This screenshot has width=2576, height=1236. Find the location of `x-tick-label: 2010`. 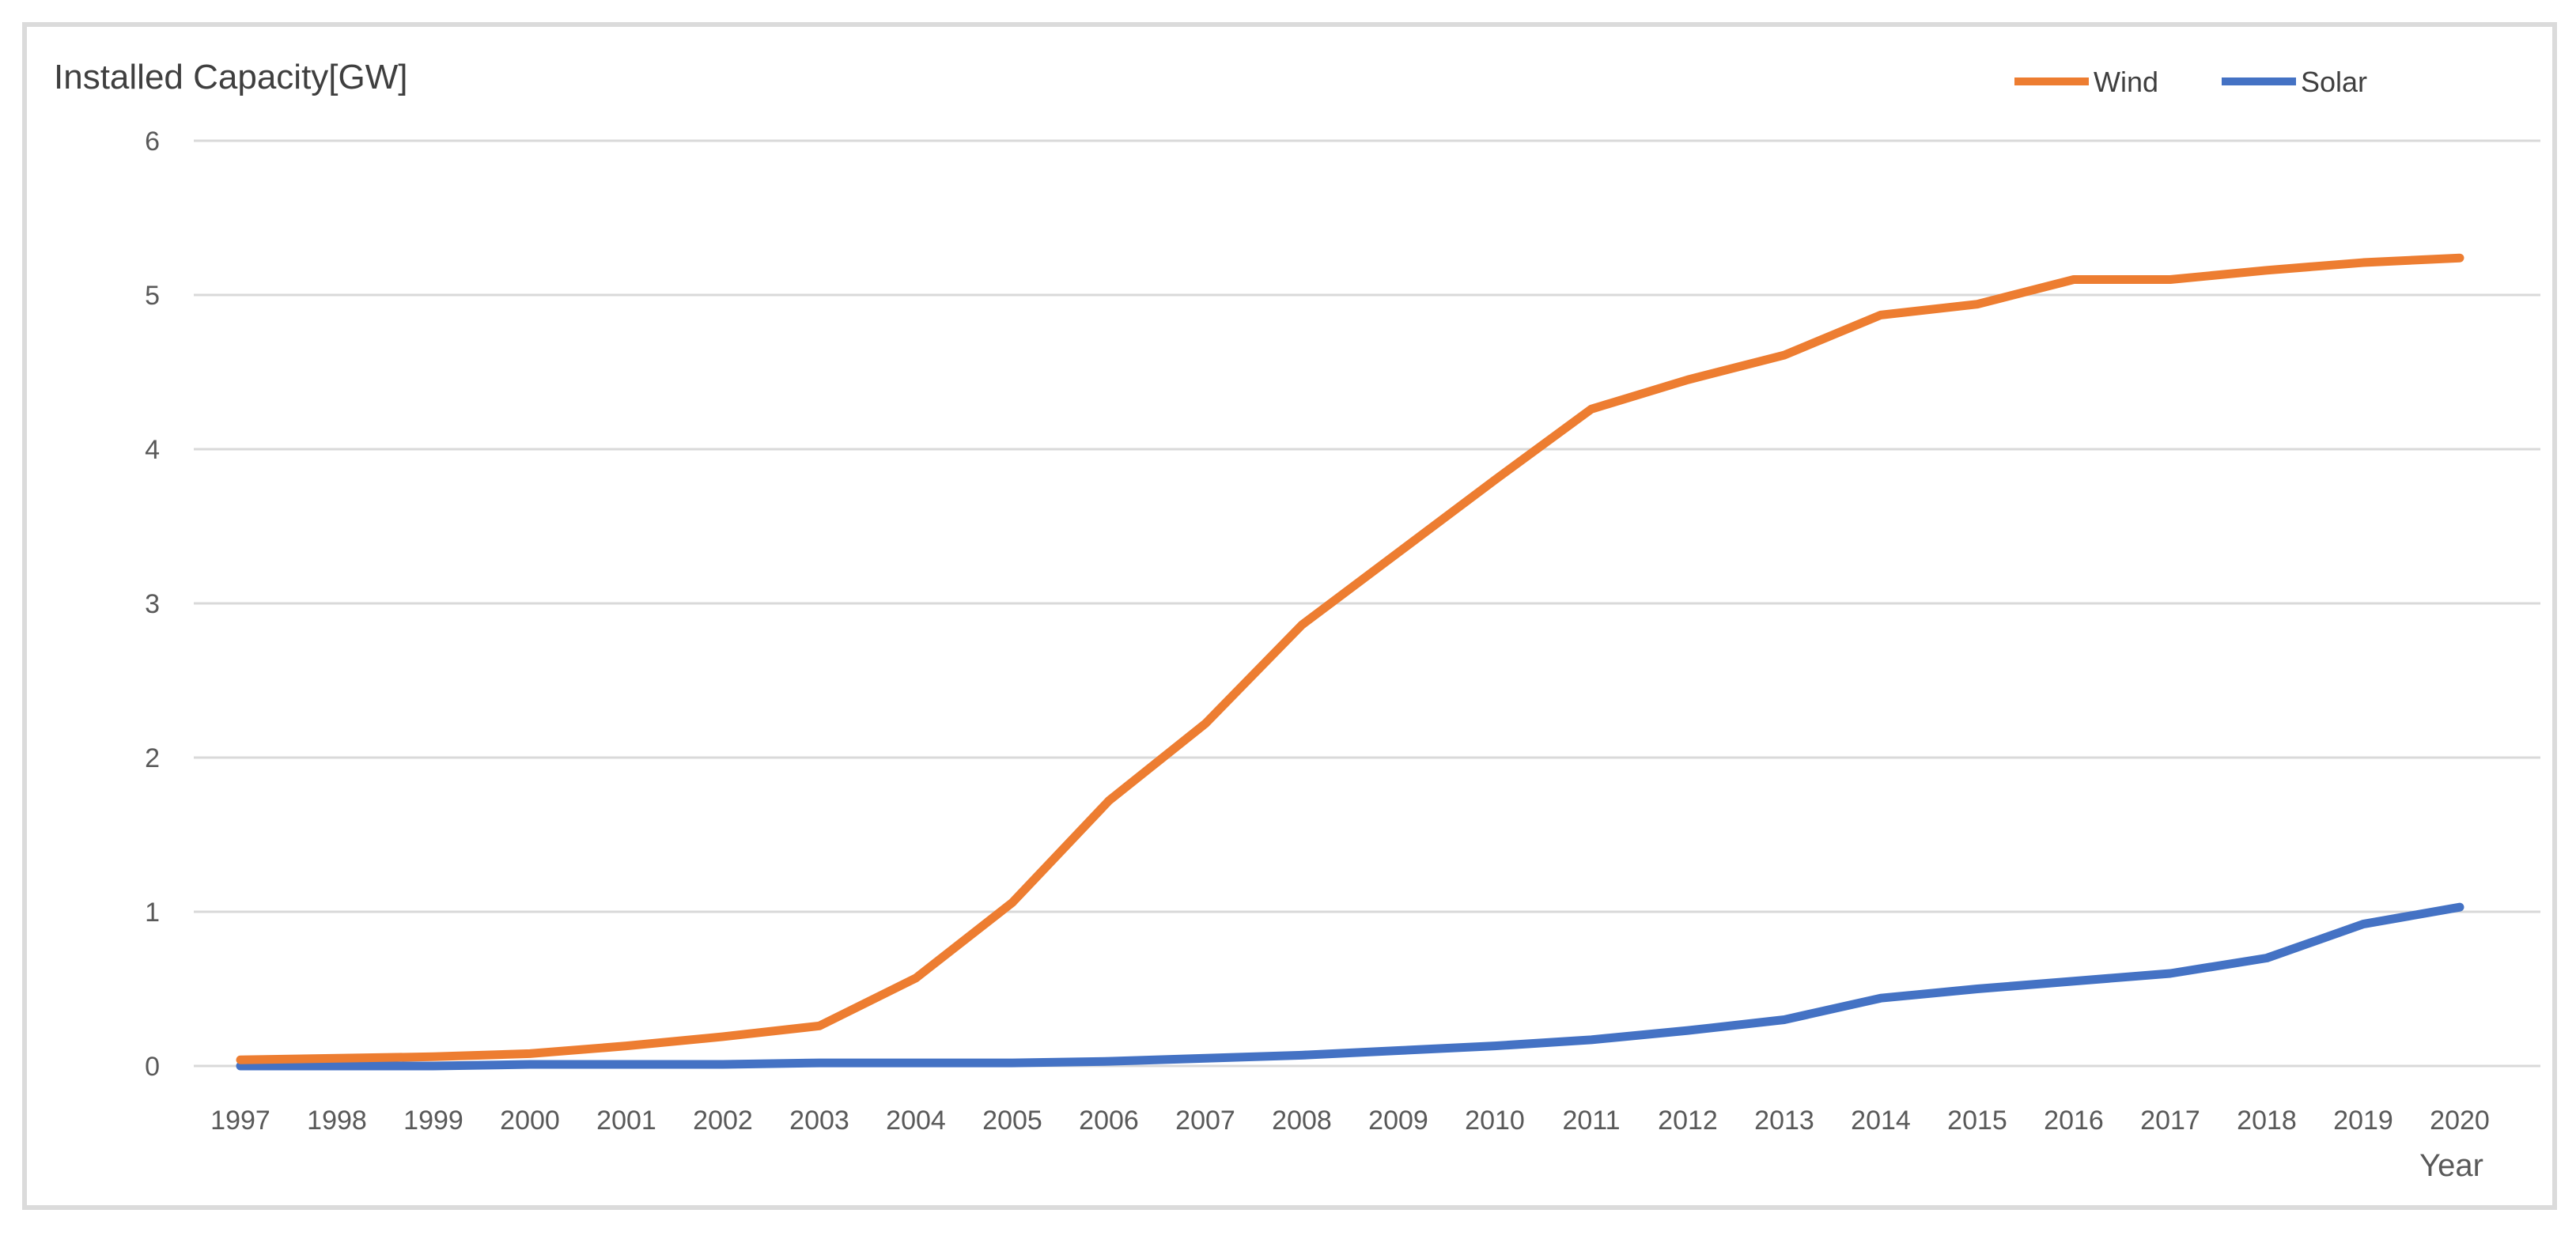

x-tick-label: 2010 is located at coordinates (1495, 1121).